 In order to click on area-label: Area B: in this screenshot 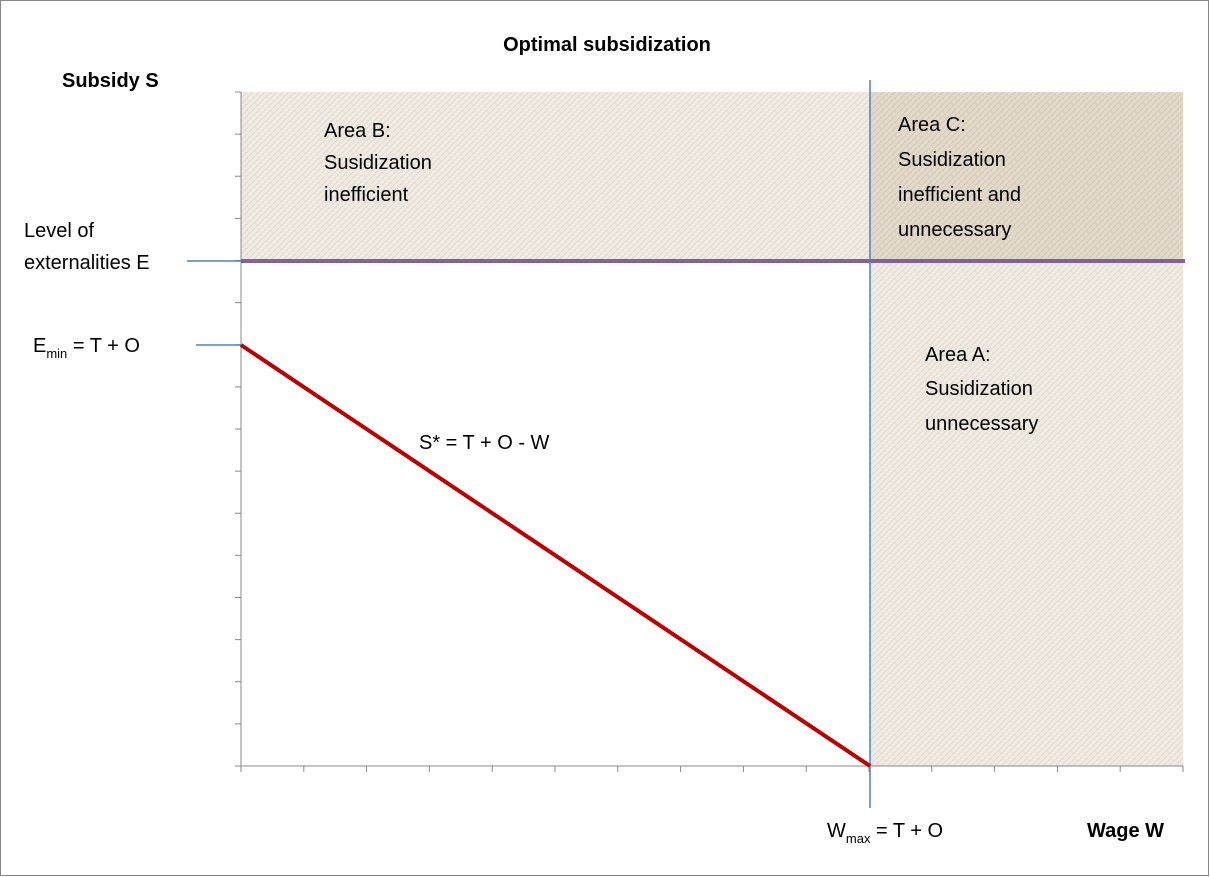, I will do `click(357, 131)`.